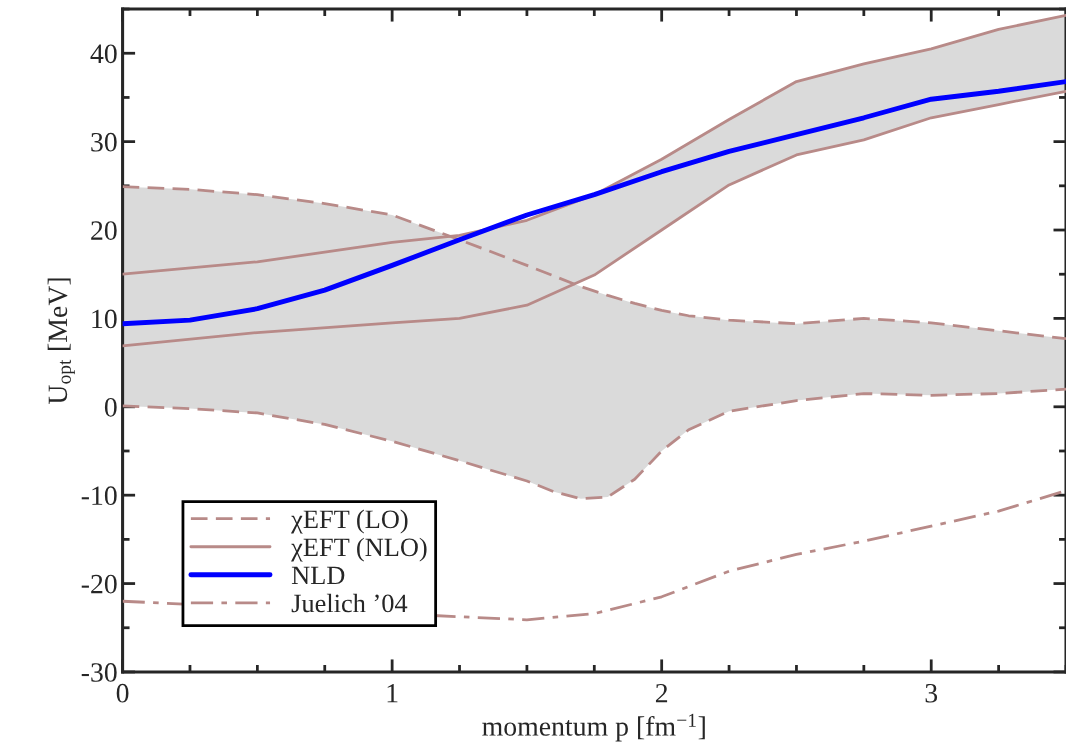 The height and width of the screenshot is (755, 1066). Describe the element at coordinates (593, 727) in the screenshot. I see `x-axis-title: momentum p [fm$^{−1}$]` at that location.